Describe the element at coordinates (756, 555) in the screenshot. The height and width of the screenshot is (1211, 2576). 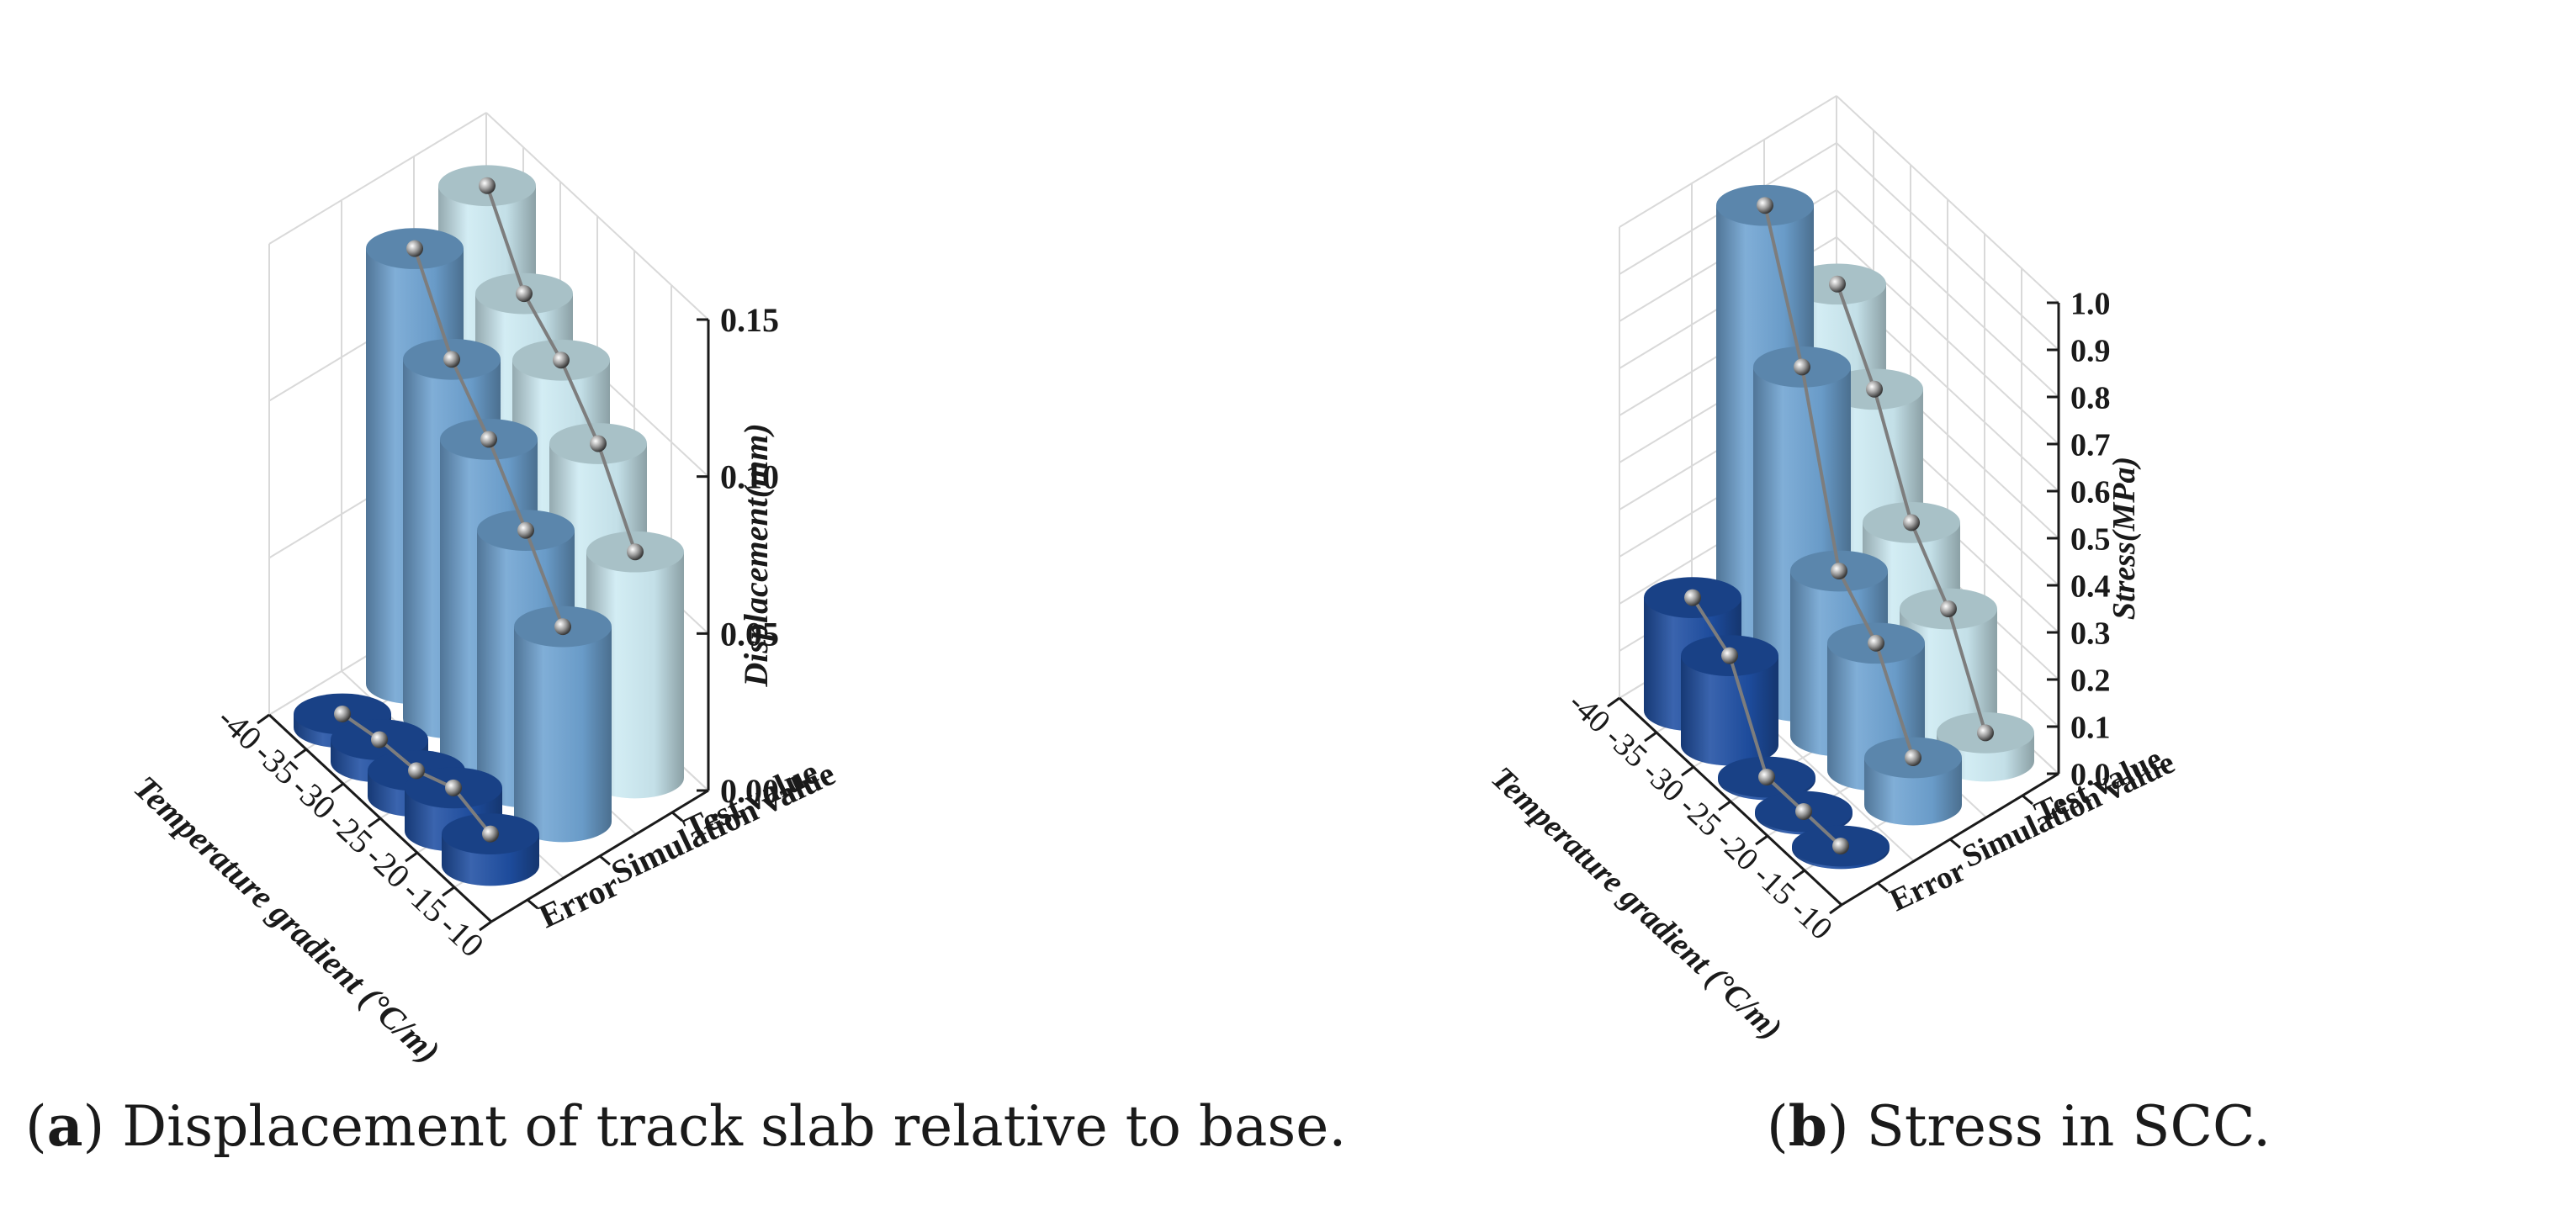
I see `z-axis-title: Displacement(mm)` at that location.